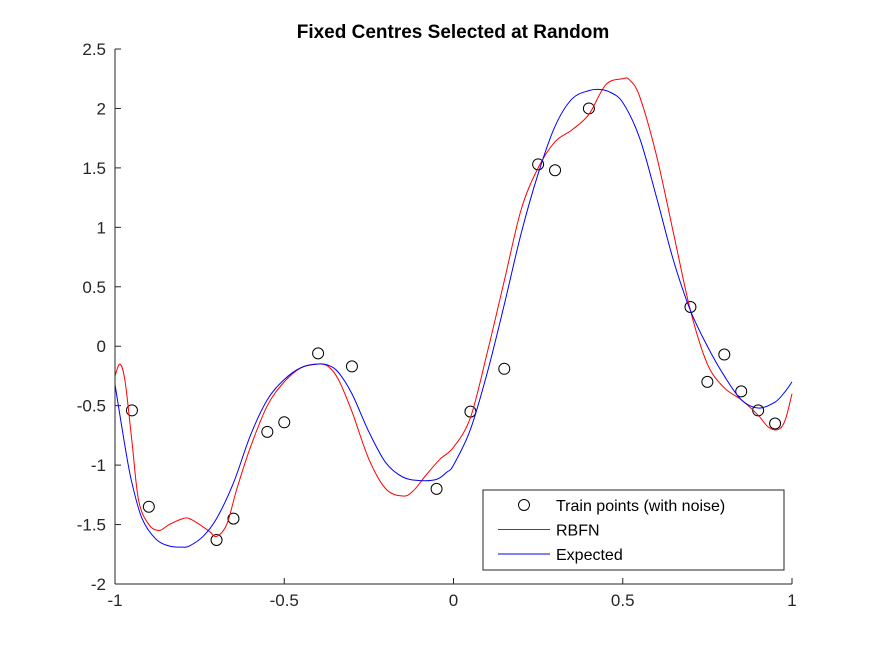  What do you see at coordinates (91, 406) in the screenshot?
I see `y-tick-label: -0.5` at bounding box center [91, 406].